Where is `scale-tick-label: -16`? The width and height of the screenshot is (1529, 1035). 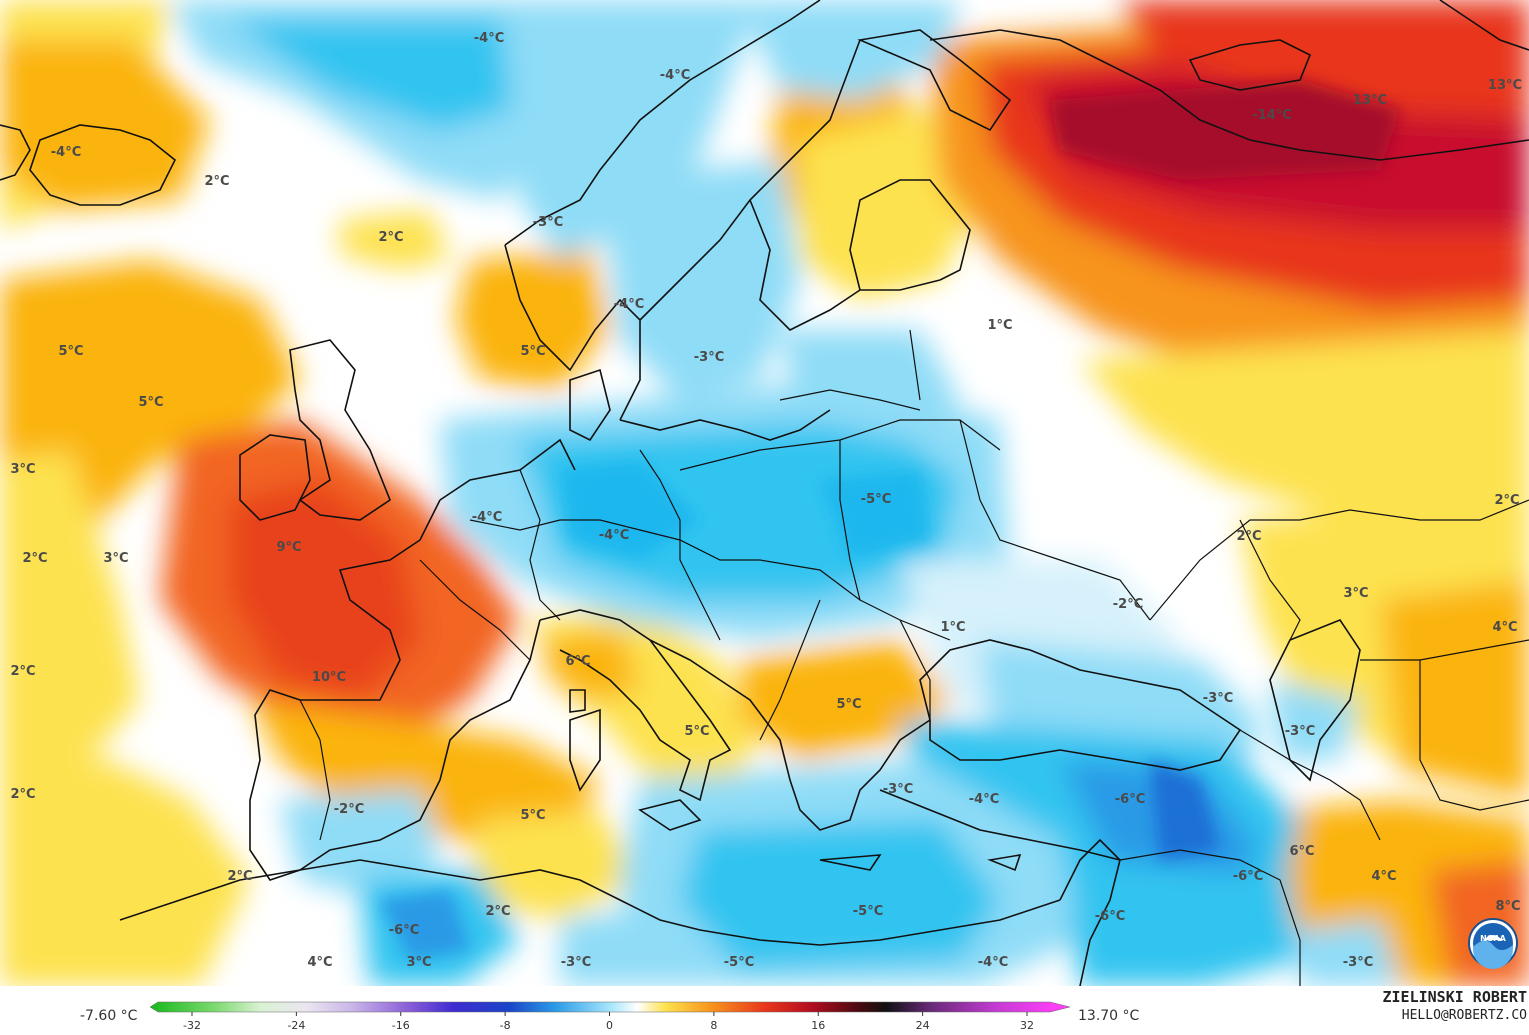
scale-tick-label: -16 is located at coordinates (401, 1025).